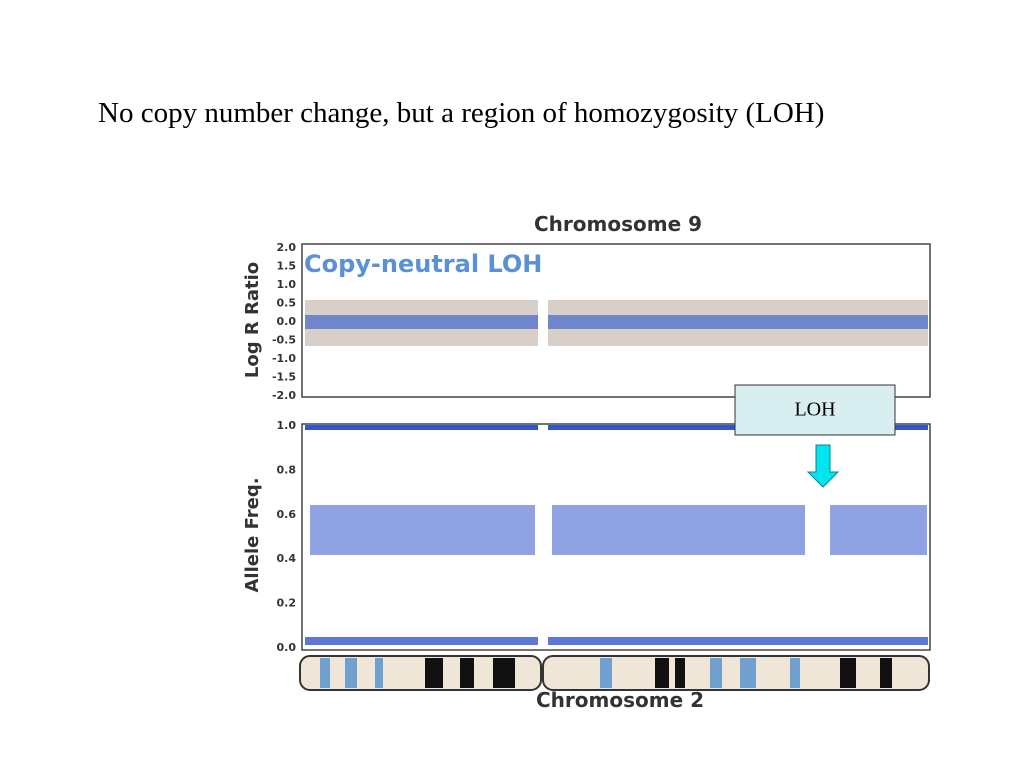 The width and height of the screenshot is (1024, 768). What do you see at coordinates (620, 700) in the screenshot?
I see `bottom-title: Chromosome 2` at bounding box center [620, 700].